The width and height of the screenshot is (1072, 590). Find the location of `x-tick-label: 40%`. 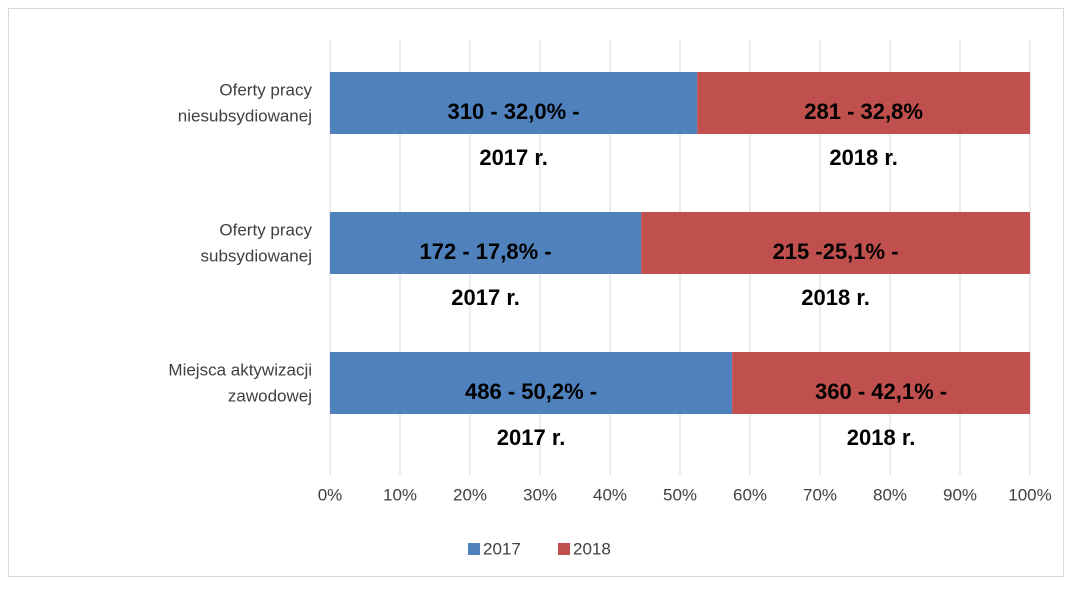

x-tick-label: 40% is located at coordinates (610, 494).